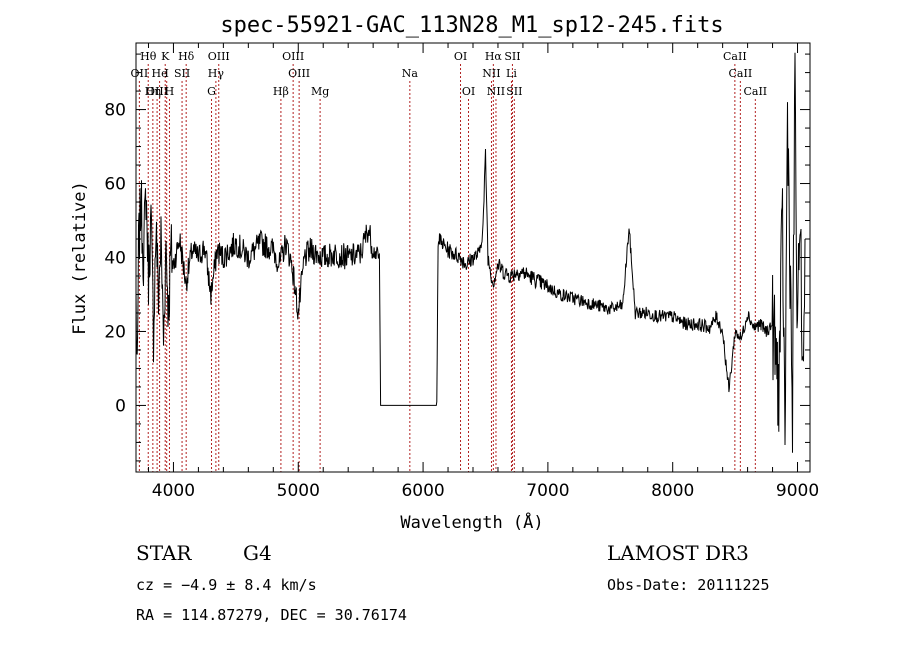 This screenshot has width=900, height=649. What do you see at coordinates (226, 585) in the screenshot?
I see `redshift-value: cz = −4.9 ± 8.4 km/s` at bounding box center [226, 585].